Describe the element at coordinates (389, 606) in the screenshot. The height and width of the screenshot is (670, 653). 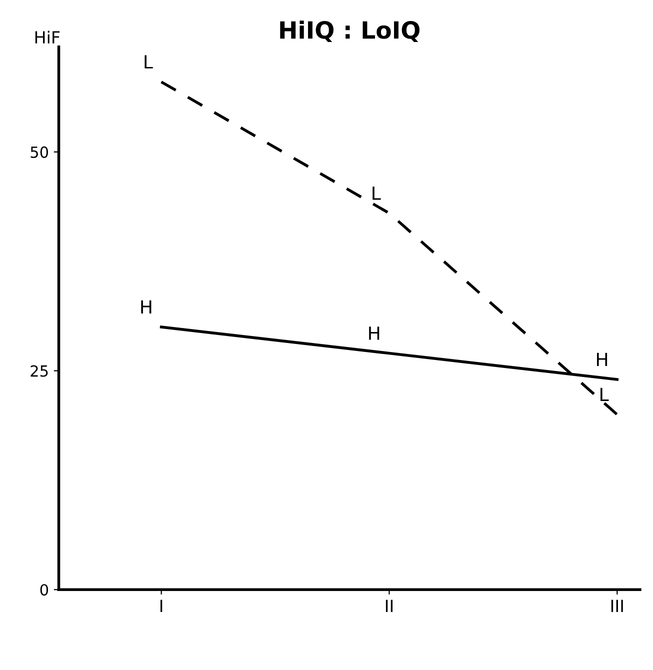
I see `x-tick-label: II` at that location.